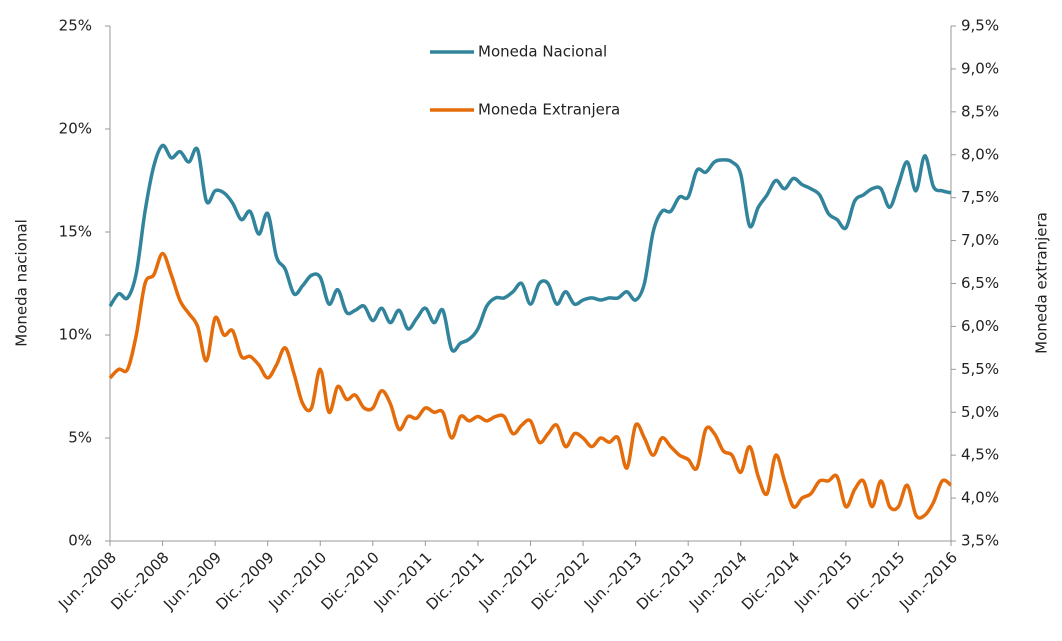  I want to click on y2-tick-label: 9,5%, so click(980, 26).